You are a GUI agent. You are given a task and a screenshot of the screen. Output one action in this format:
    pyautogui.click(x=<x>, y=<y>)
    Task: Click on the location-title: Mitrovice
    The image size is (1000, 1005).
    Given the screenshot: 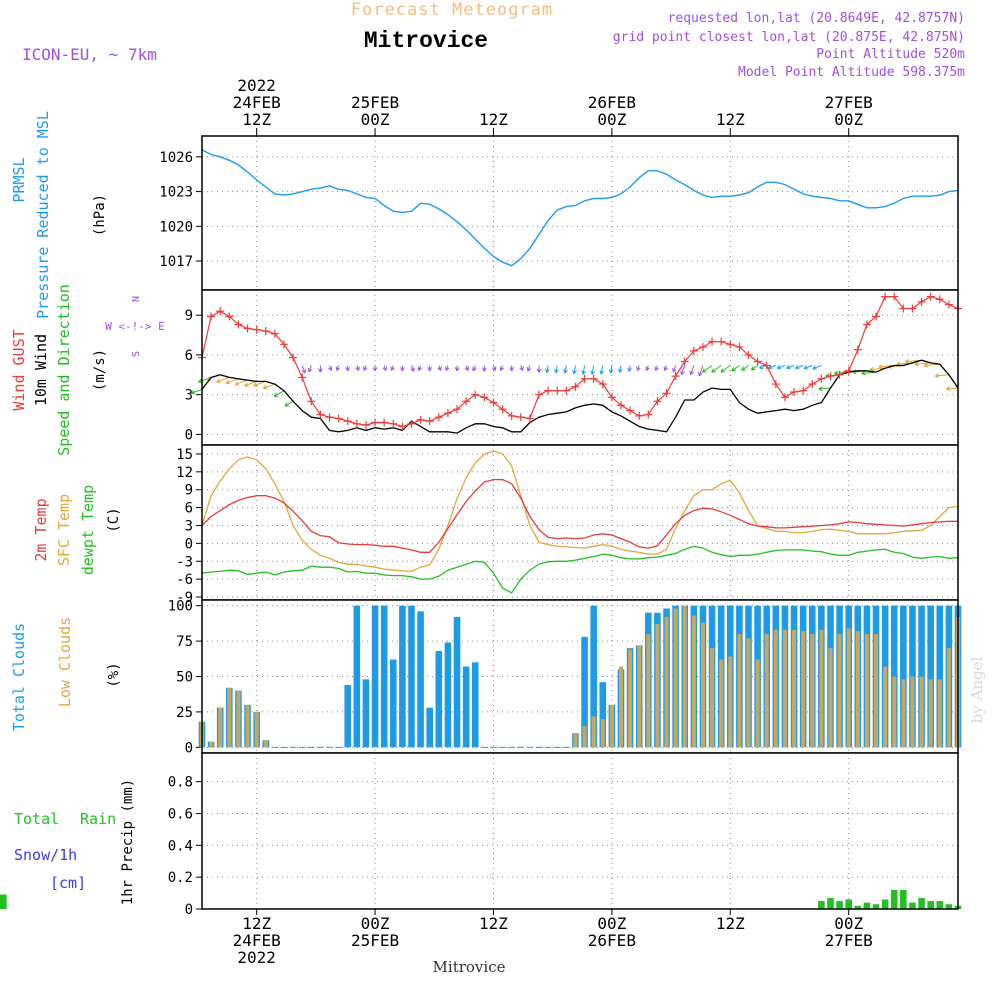 What is the action you would take?
    pyautogui.click(x=426, y=41)
    